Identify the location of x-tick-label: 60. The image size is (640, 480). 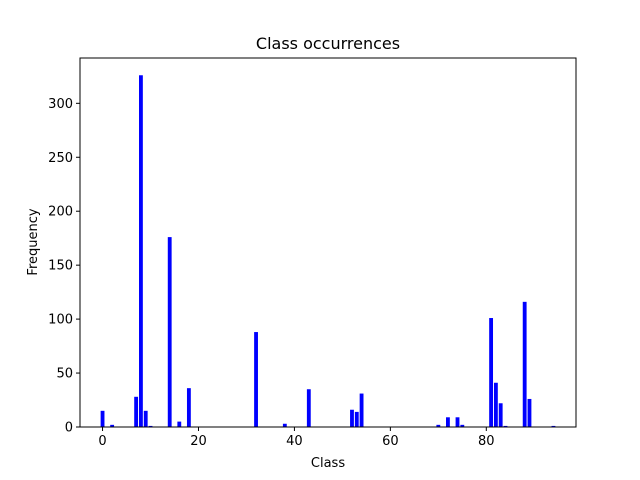
(390, 441).